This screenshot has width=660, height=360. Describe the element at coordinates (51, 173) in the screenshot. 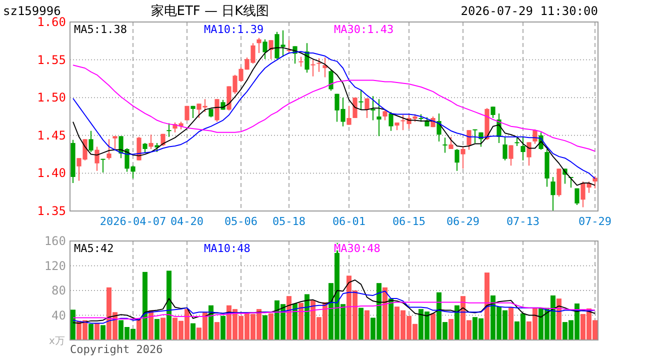

I see `y-tick-label: 1.40` at that location.